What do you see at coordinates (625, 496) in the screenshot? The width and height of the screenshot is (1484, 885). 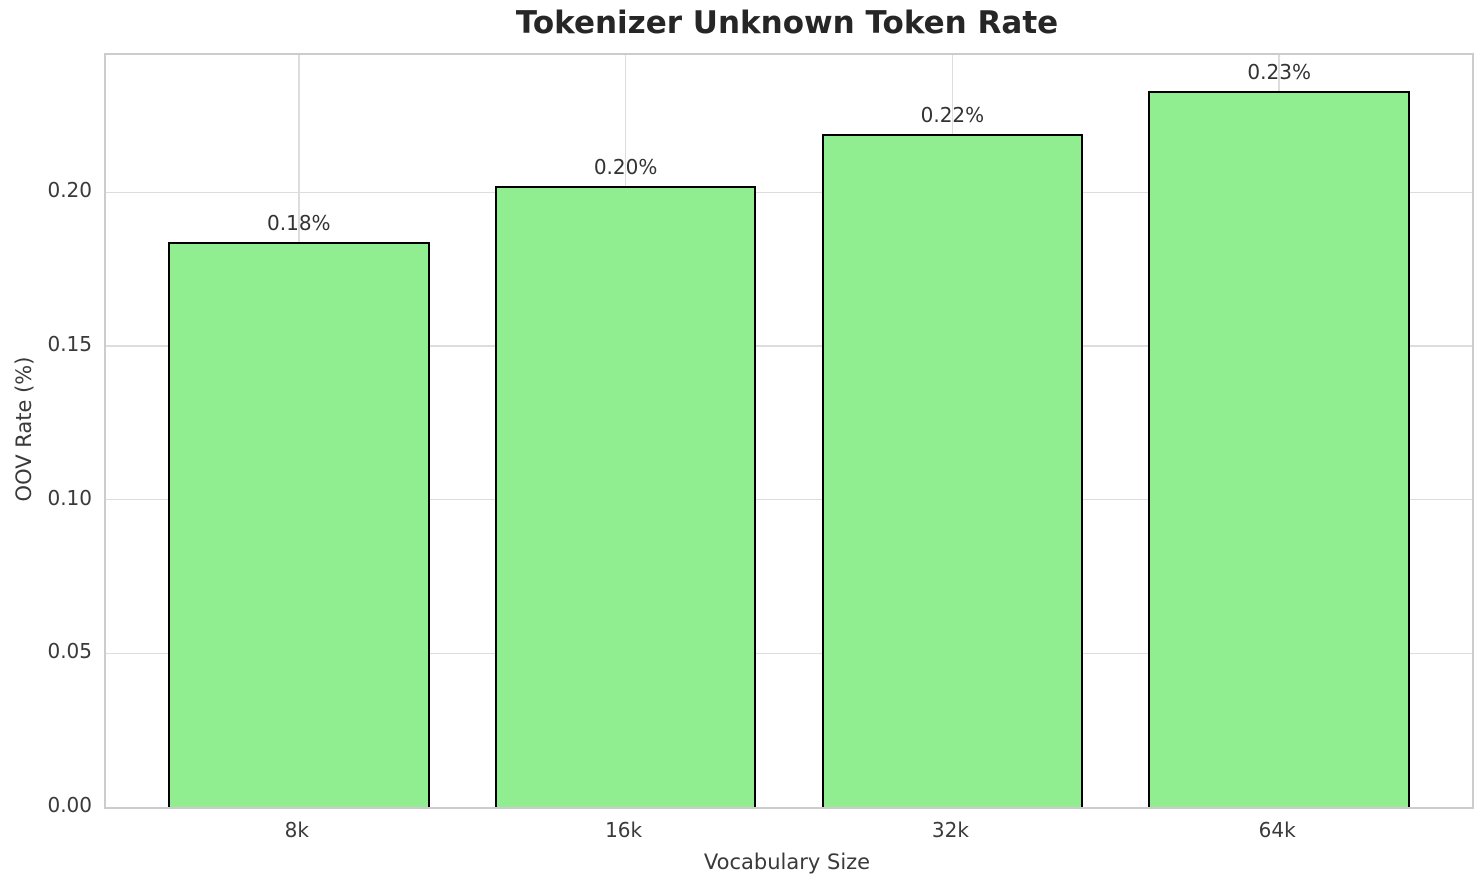 I see `bar-16k` at bounding box center [625, 496].